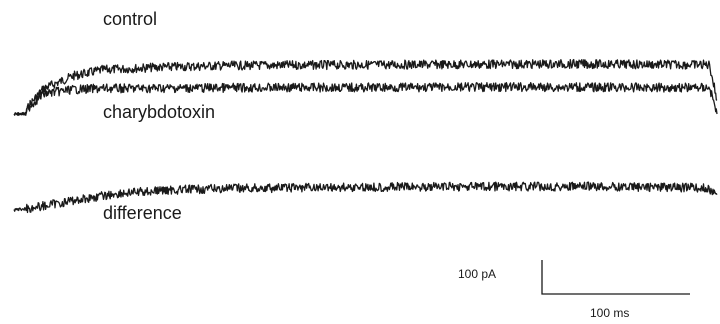 Image resolution: width=720 pixels, height=324 pixels. I want to click on trace-charybdotoxin, so click(365, 98).